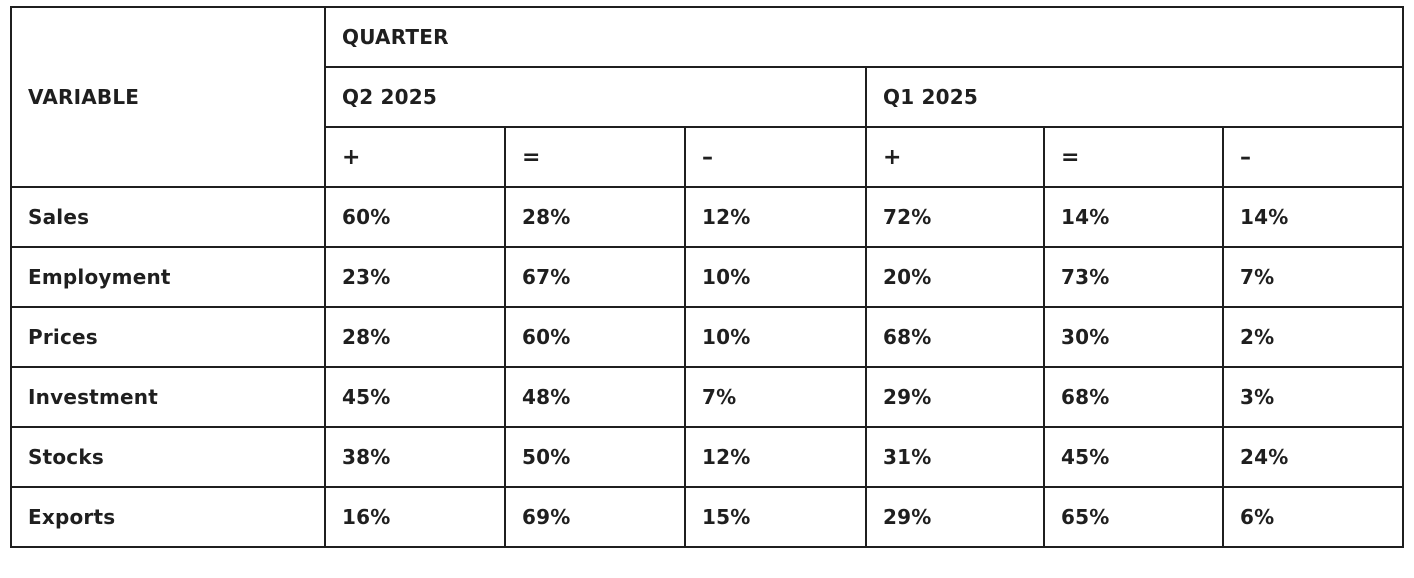 This screenshot has width=1414, height=578. What do you see at coordinates (168, 337) in the screenshot?
I see `row-label-prices: Prices` at bounding box center [168, 337].